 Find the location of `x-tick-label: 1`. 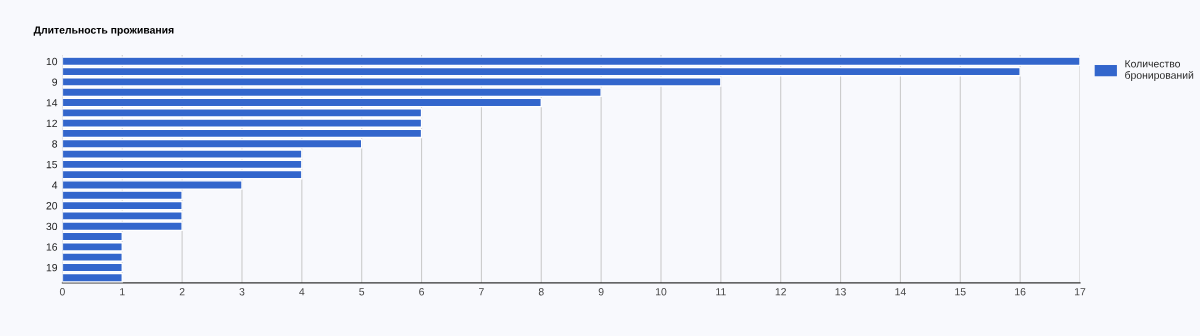

x-tick-label: 1 is located at coordinates (122, 292).